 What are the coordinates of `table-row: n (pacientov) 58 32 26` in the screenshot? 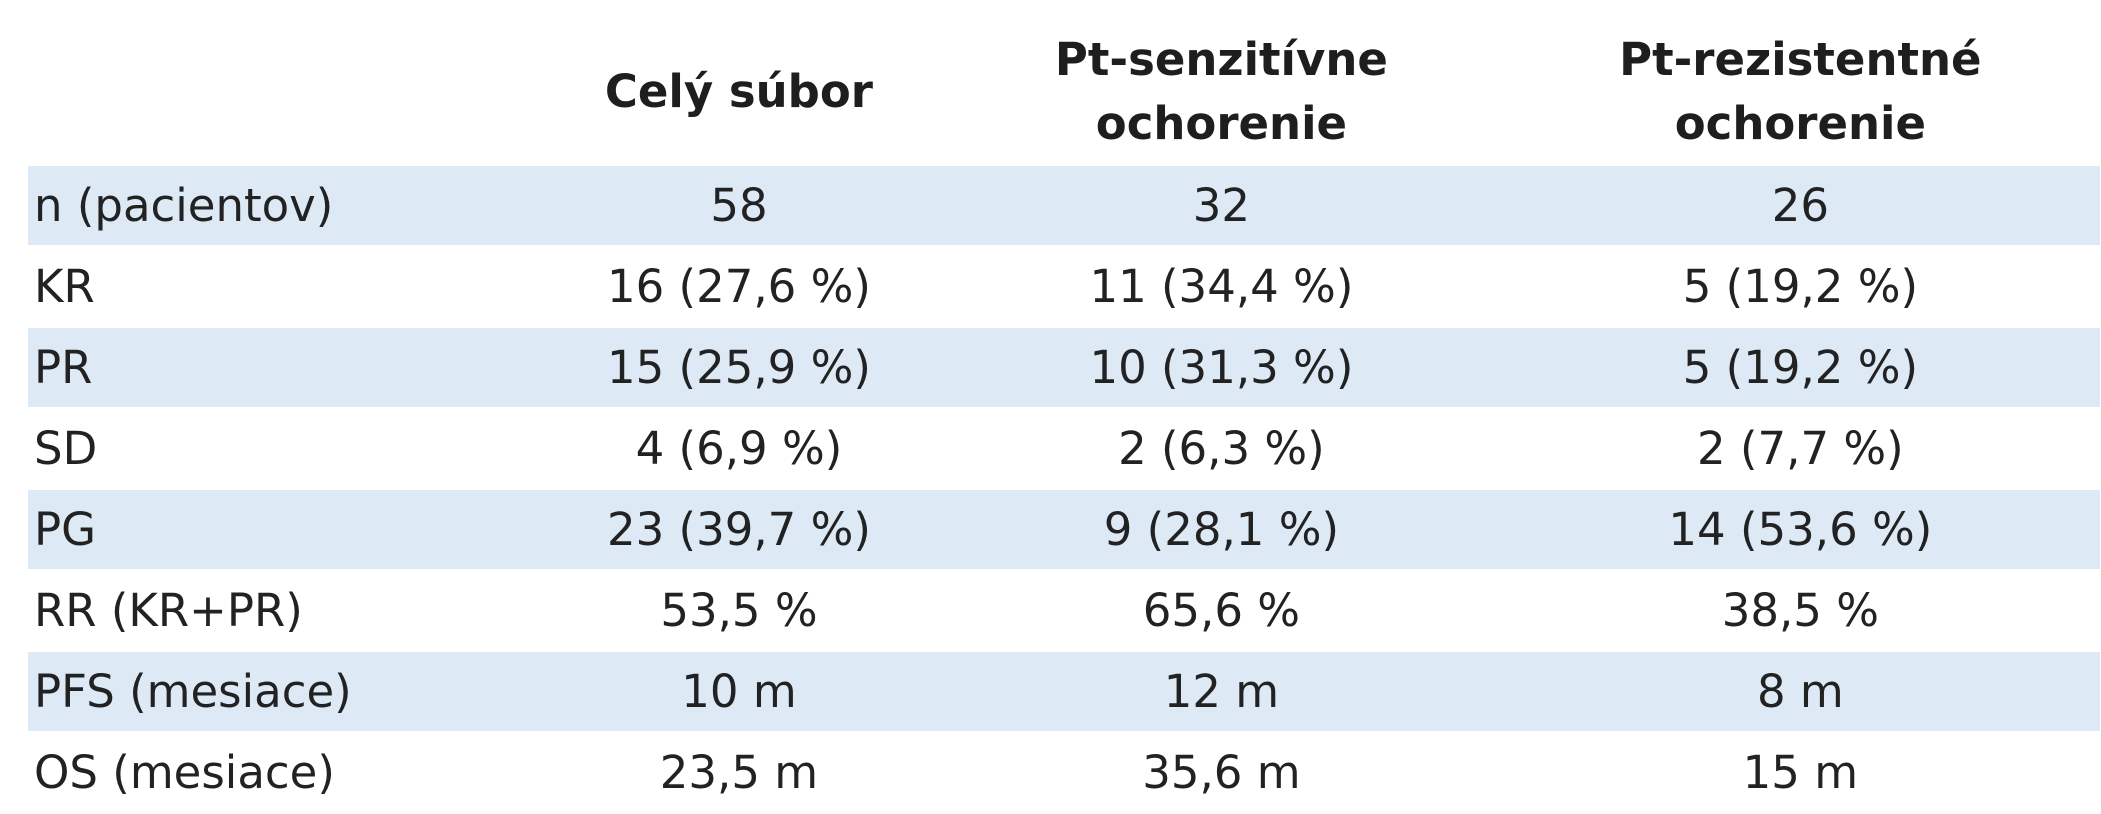 It's located at (1064, 206).